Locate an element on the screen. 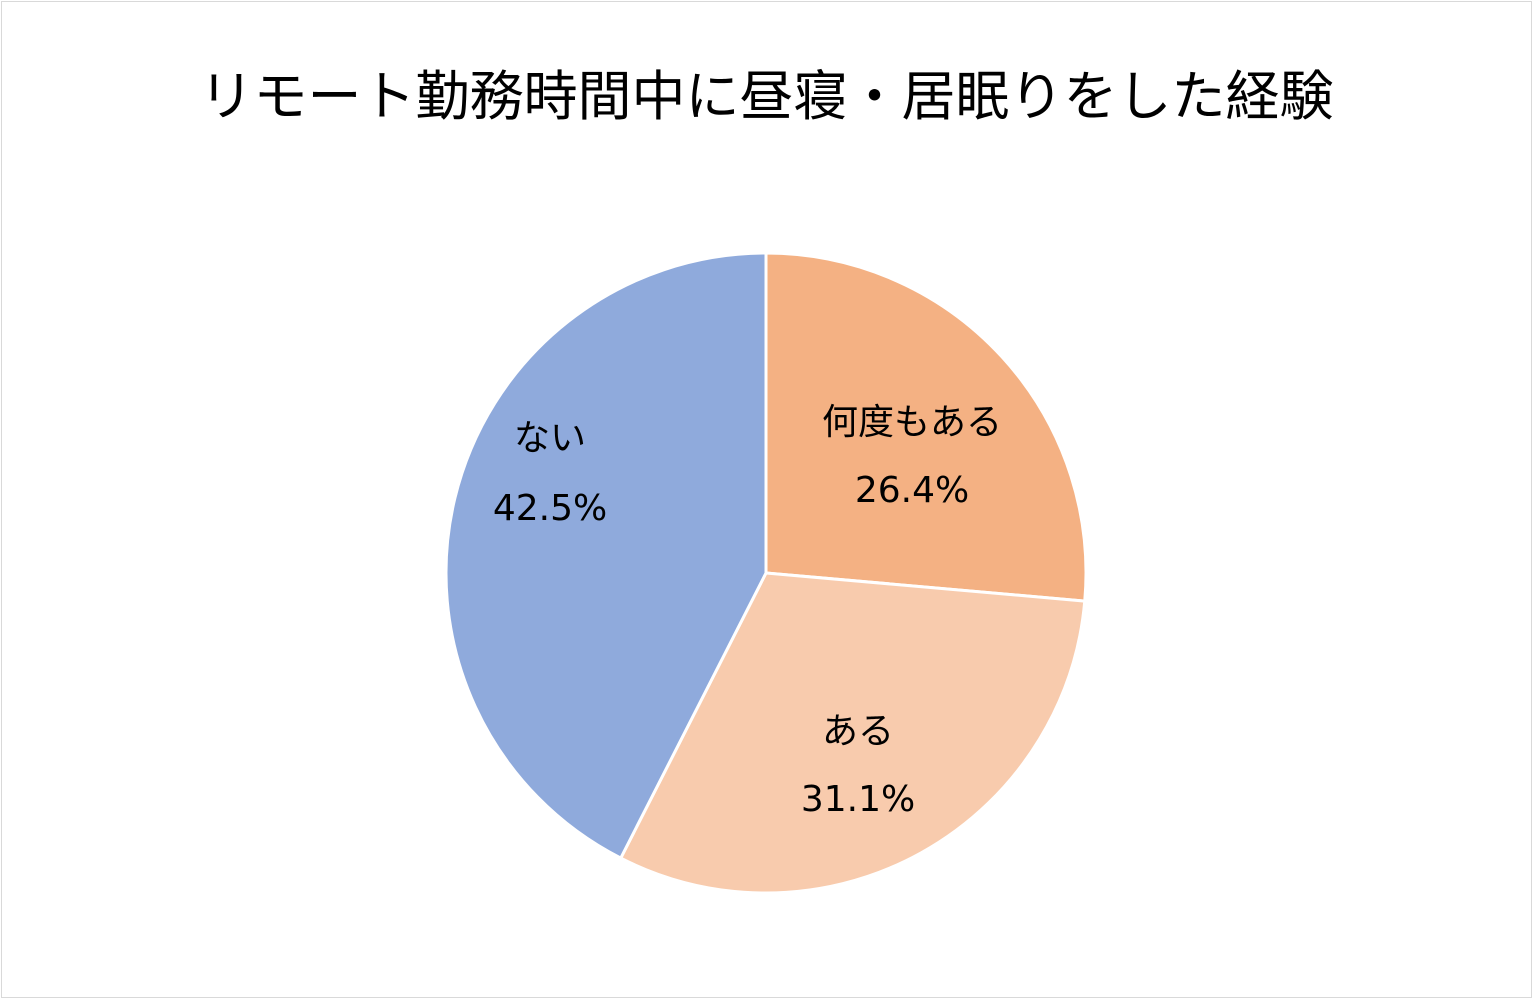  slice-value-label: 31.1% is located at coordinates (858, 799).